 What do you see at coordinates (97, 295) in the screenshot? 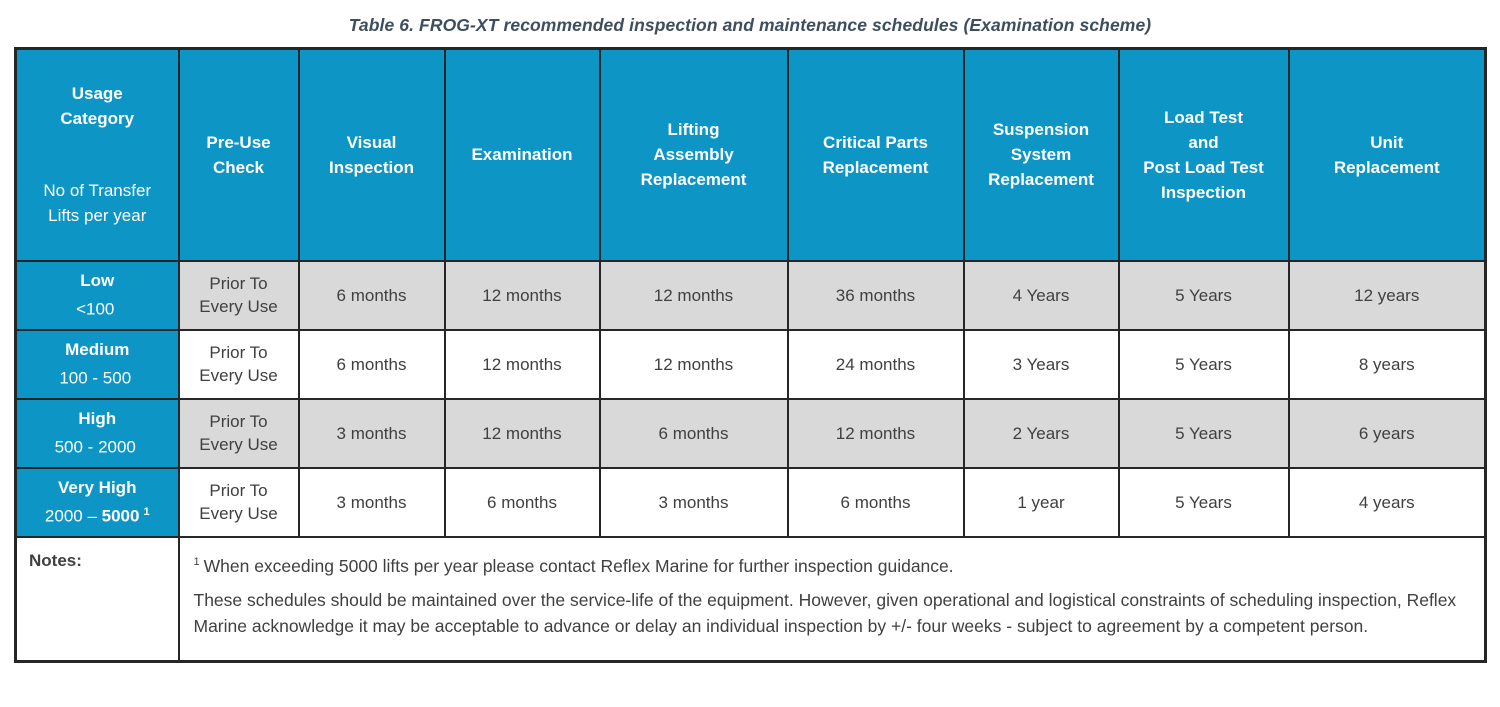
I see `row-category-low: Low <100` at bounding box center [97, 295].